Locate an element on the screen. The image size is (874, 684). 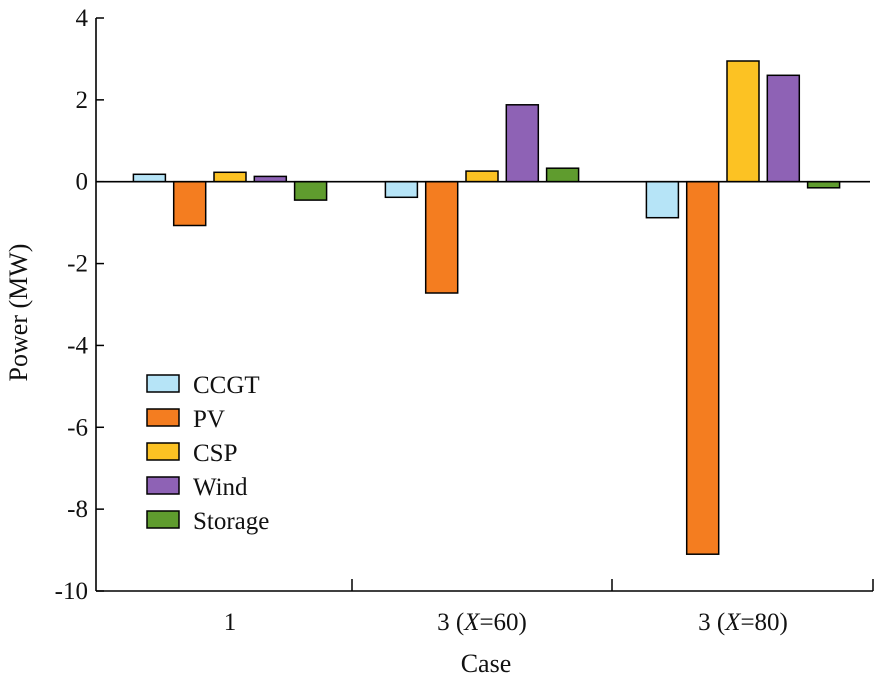
y-tick-label: -6 is located at coordinates (77, 427).